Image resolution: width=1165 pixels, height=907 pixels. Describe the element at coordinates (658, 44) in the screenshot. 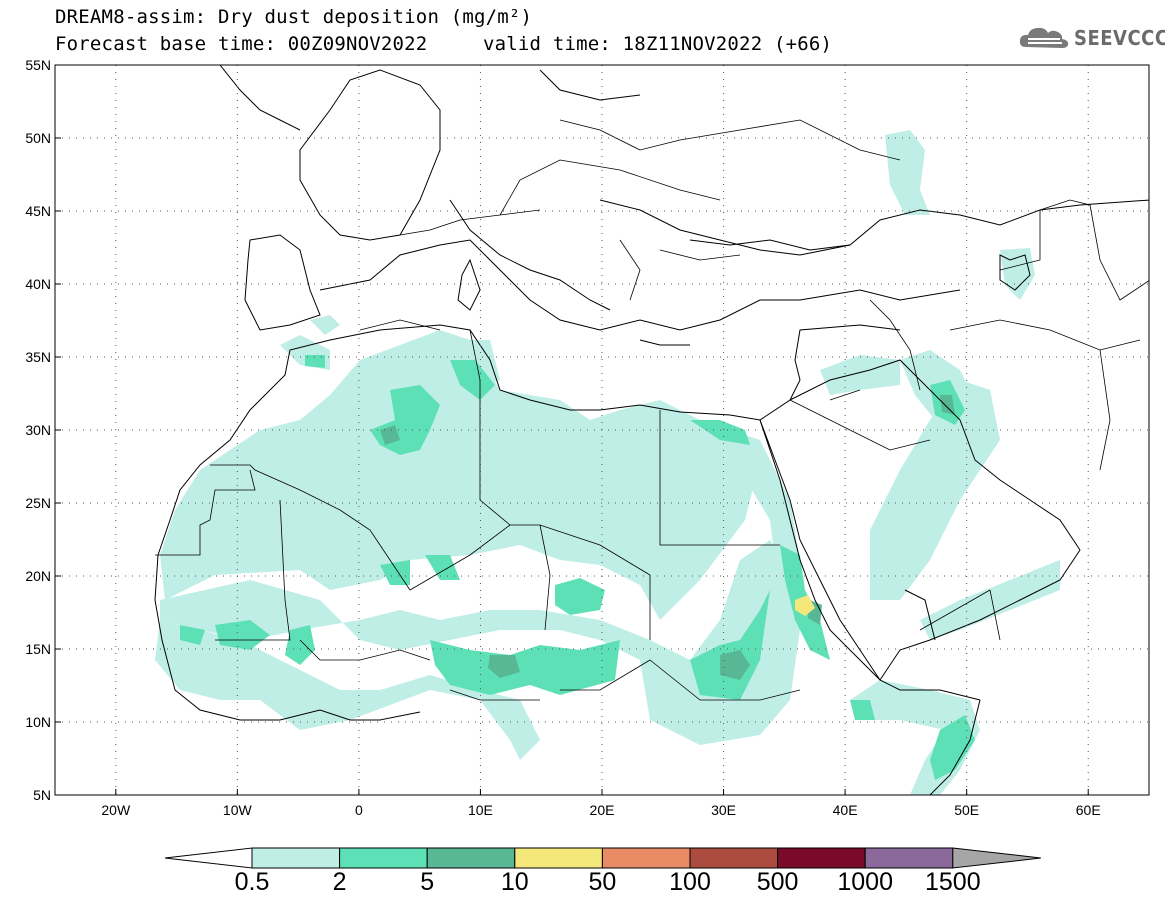

I see `valid-time: valid time: 18Z11NOV2022 (+66)` at that location.